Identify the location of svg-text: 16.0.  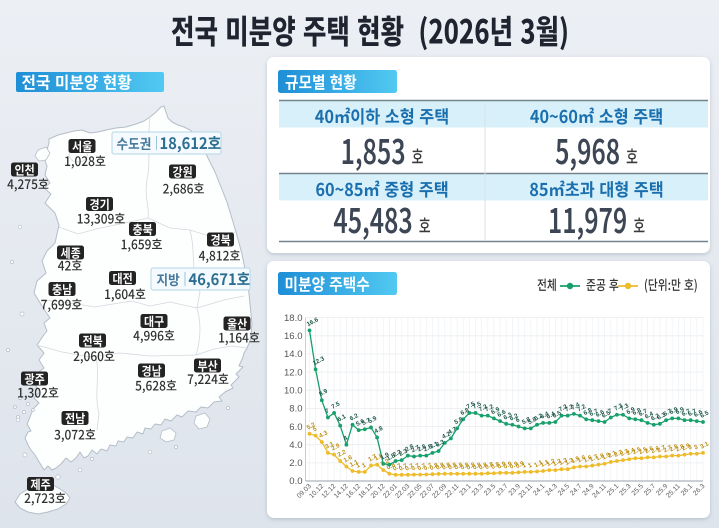
(293, 336).